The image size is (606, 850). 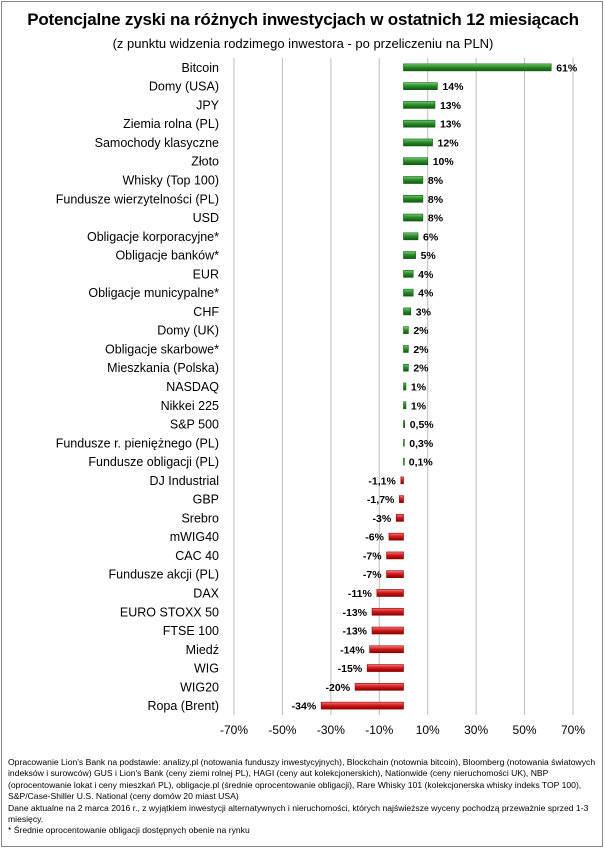 I want to click on data-label: -1,7%, so click(x=381, y=500).